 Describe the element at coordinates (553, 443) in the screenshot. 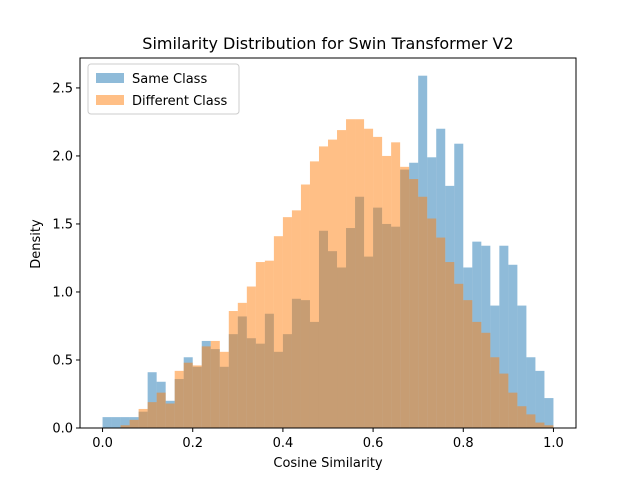

I see `x-tick-label: 1.0` at that location.